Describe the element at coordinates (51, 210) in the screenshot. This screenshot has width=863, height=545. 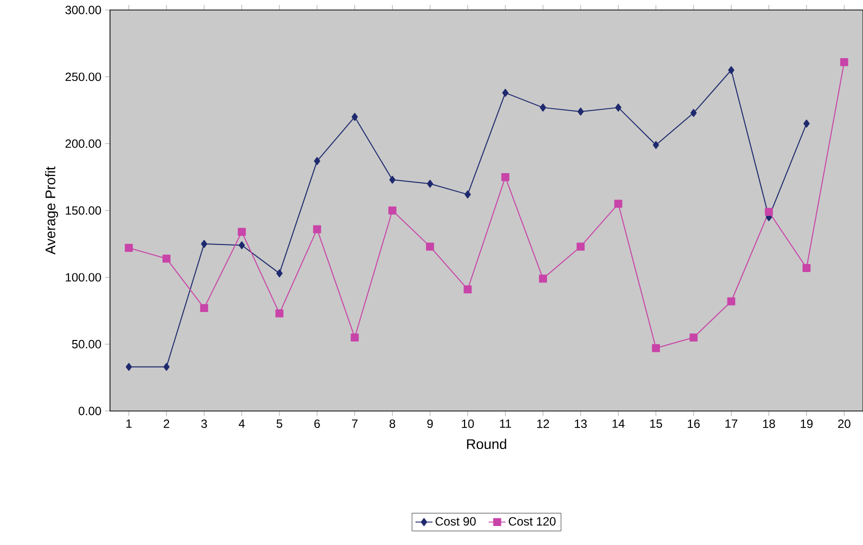
I see `y-axis-title: Average Profit` at that location.